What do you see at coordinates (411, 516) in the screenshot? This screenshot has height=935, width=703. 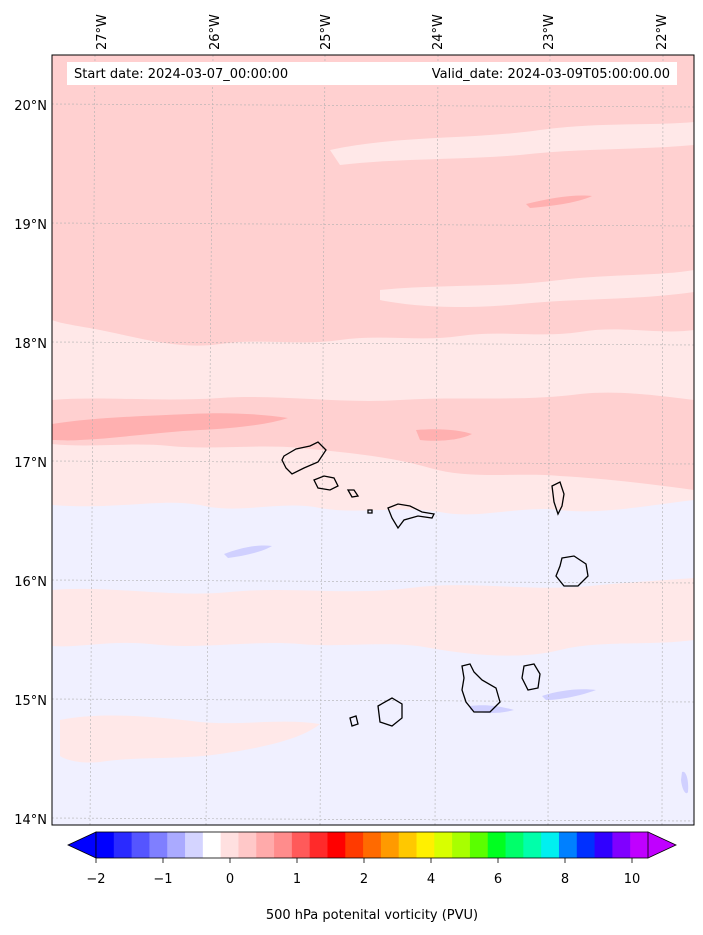 I see `island-sao-nicolau` at bounding box center [411, 516].